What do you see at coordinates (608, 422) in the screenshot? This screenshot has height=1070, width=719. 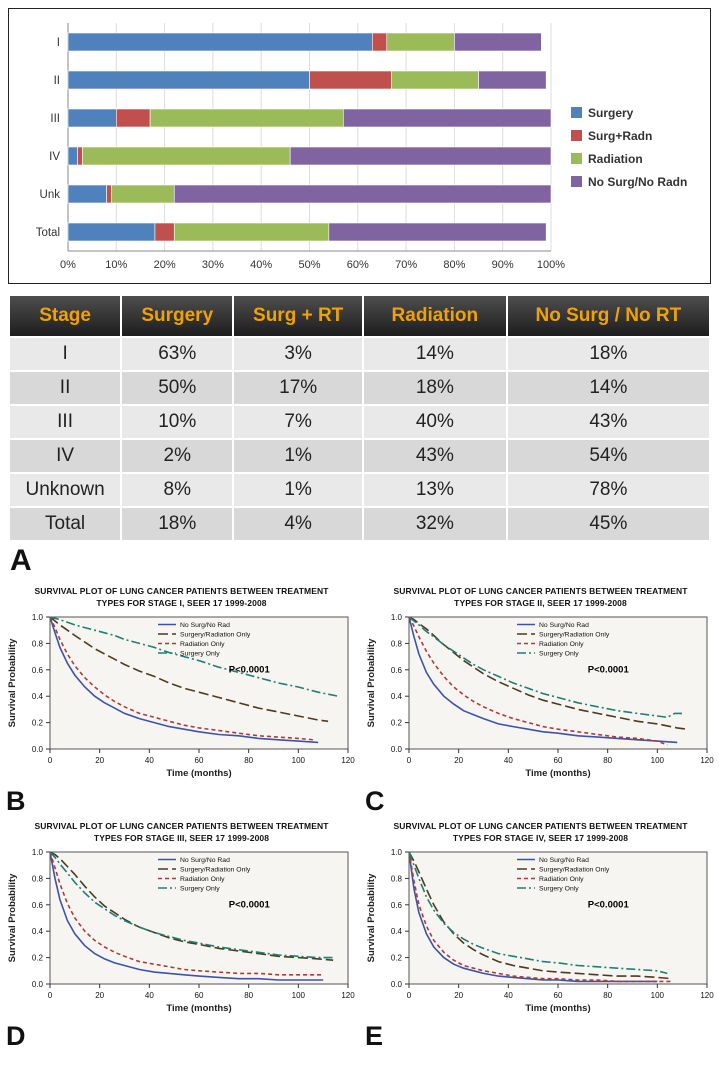 I see `table-cell: 43%` at bounding box center [608, 422].